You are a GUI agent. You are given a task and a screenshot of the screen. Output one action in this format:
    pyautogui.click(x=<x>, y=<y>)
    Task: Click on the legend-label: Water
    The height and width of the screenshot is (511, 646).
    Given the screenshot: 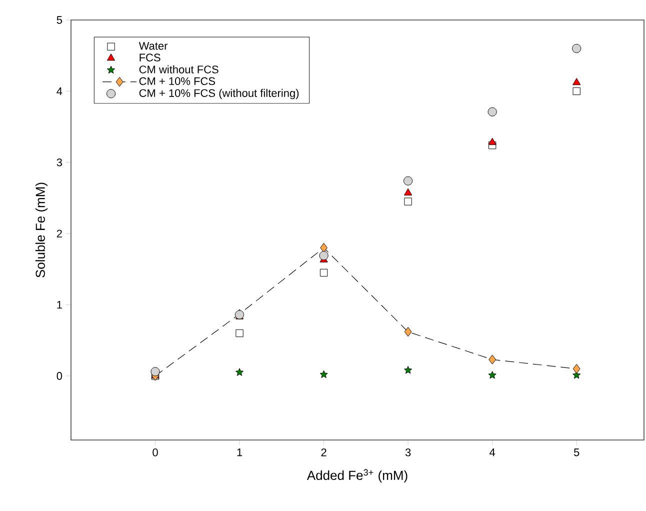 What is the action you would take?
    pyautogui.click(x=153, y=46)
    